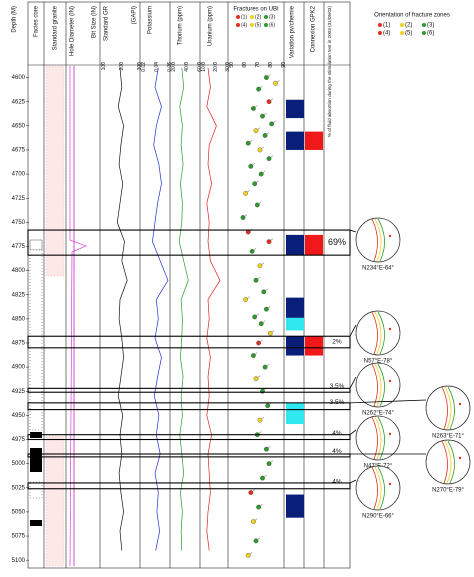 This screenshot has height=577, width=474. I want to click on depth-label: 5000, so click(19, 464).